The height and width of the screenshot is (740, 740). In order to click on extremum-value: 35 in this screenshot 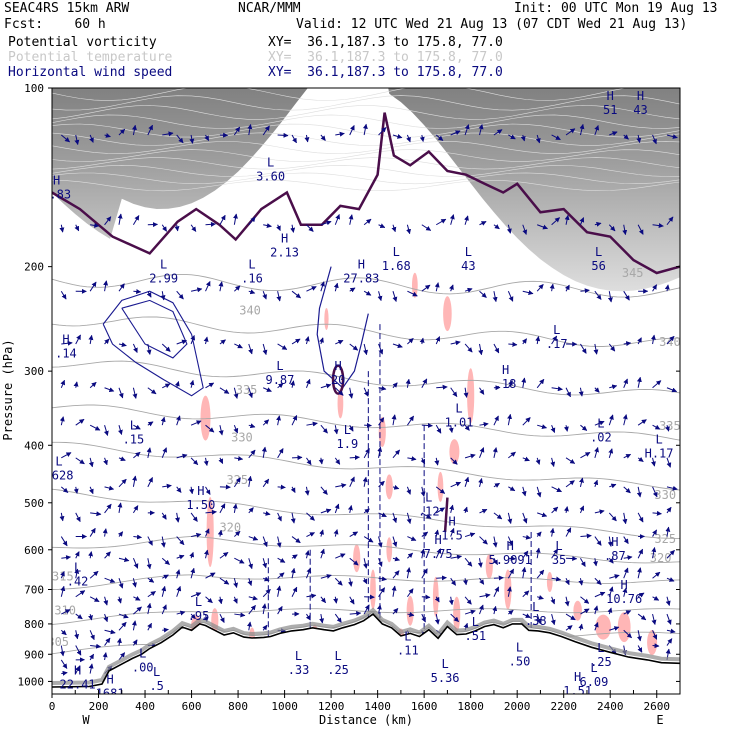, I will do `click(559, 560)`.